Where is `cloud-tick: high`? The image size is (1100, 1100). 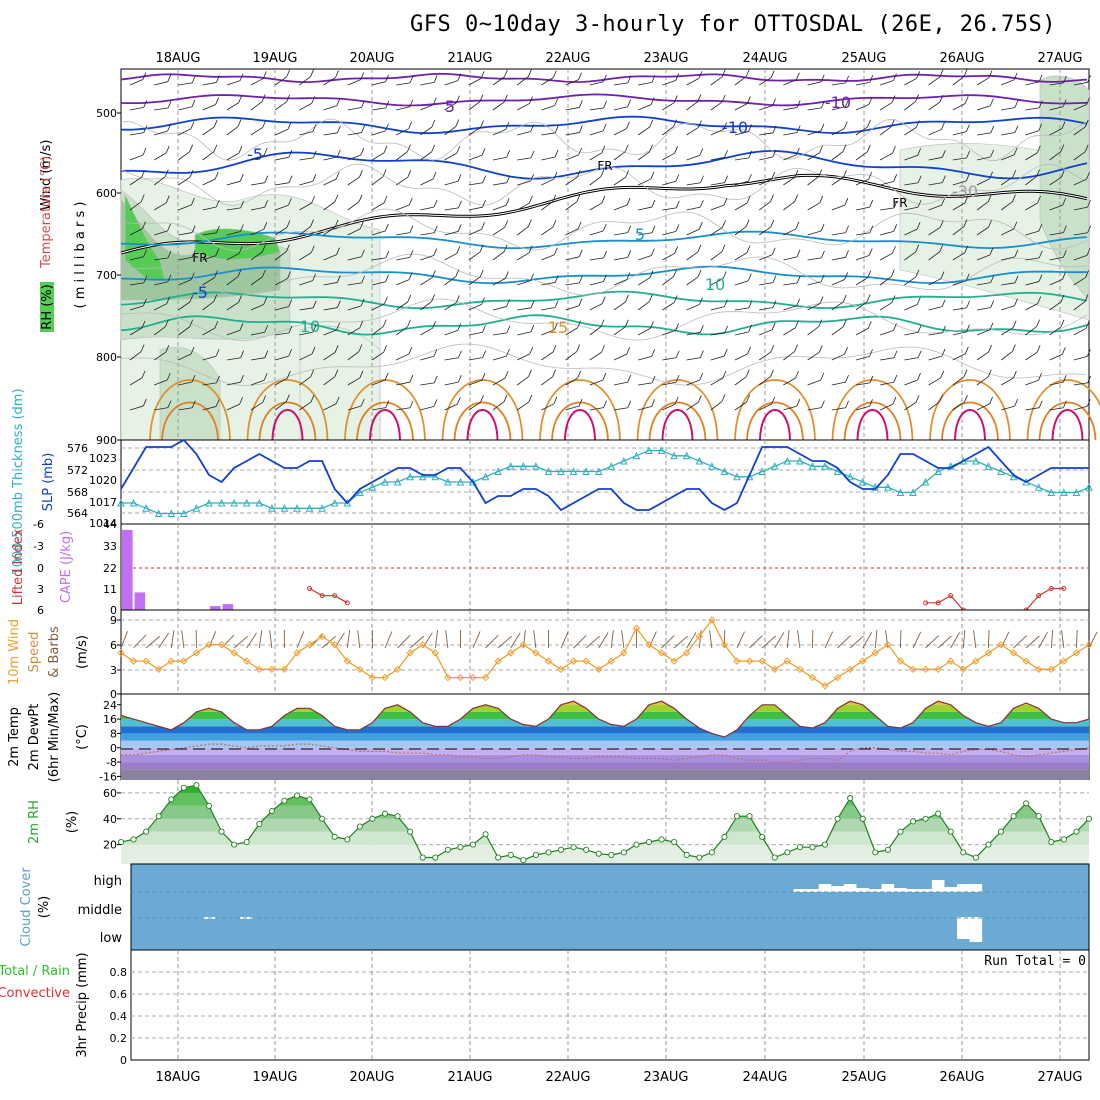
cloud-tick: high is located at coordinates (108, 881).